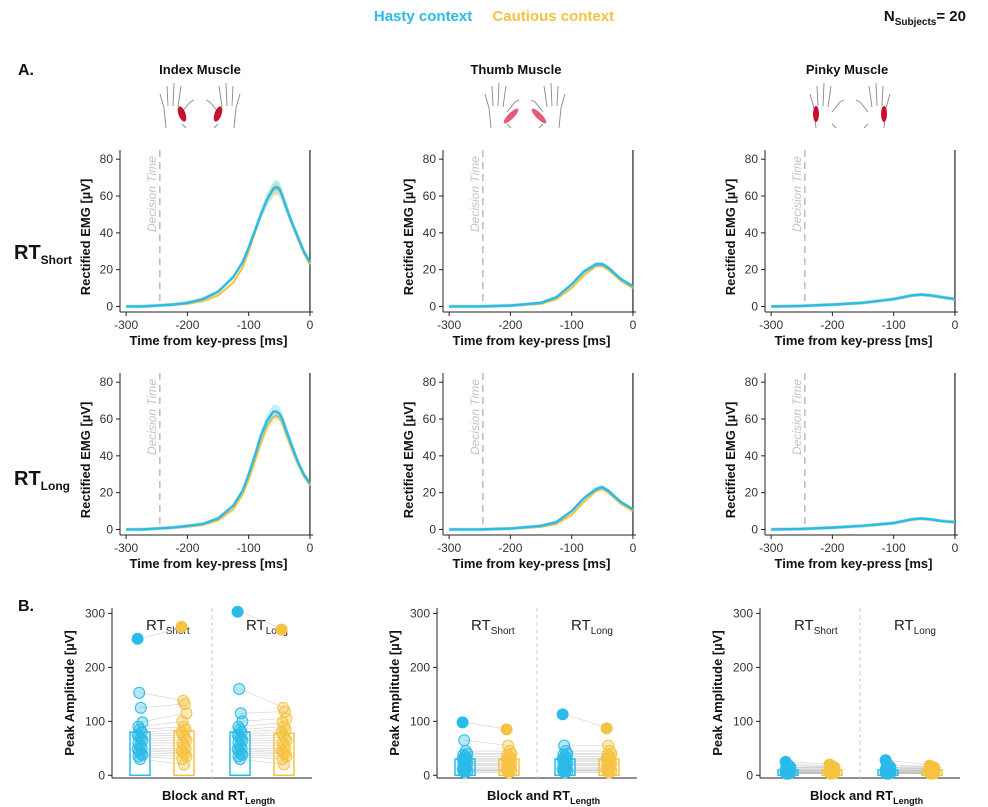 Image resolution: width=988 pixels, height=807 pixels. What do you see at coordinates (26, 606) in the screenshot?
I see `panel-label-b: B.` at bounding box center [26, 606].